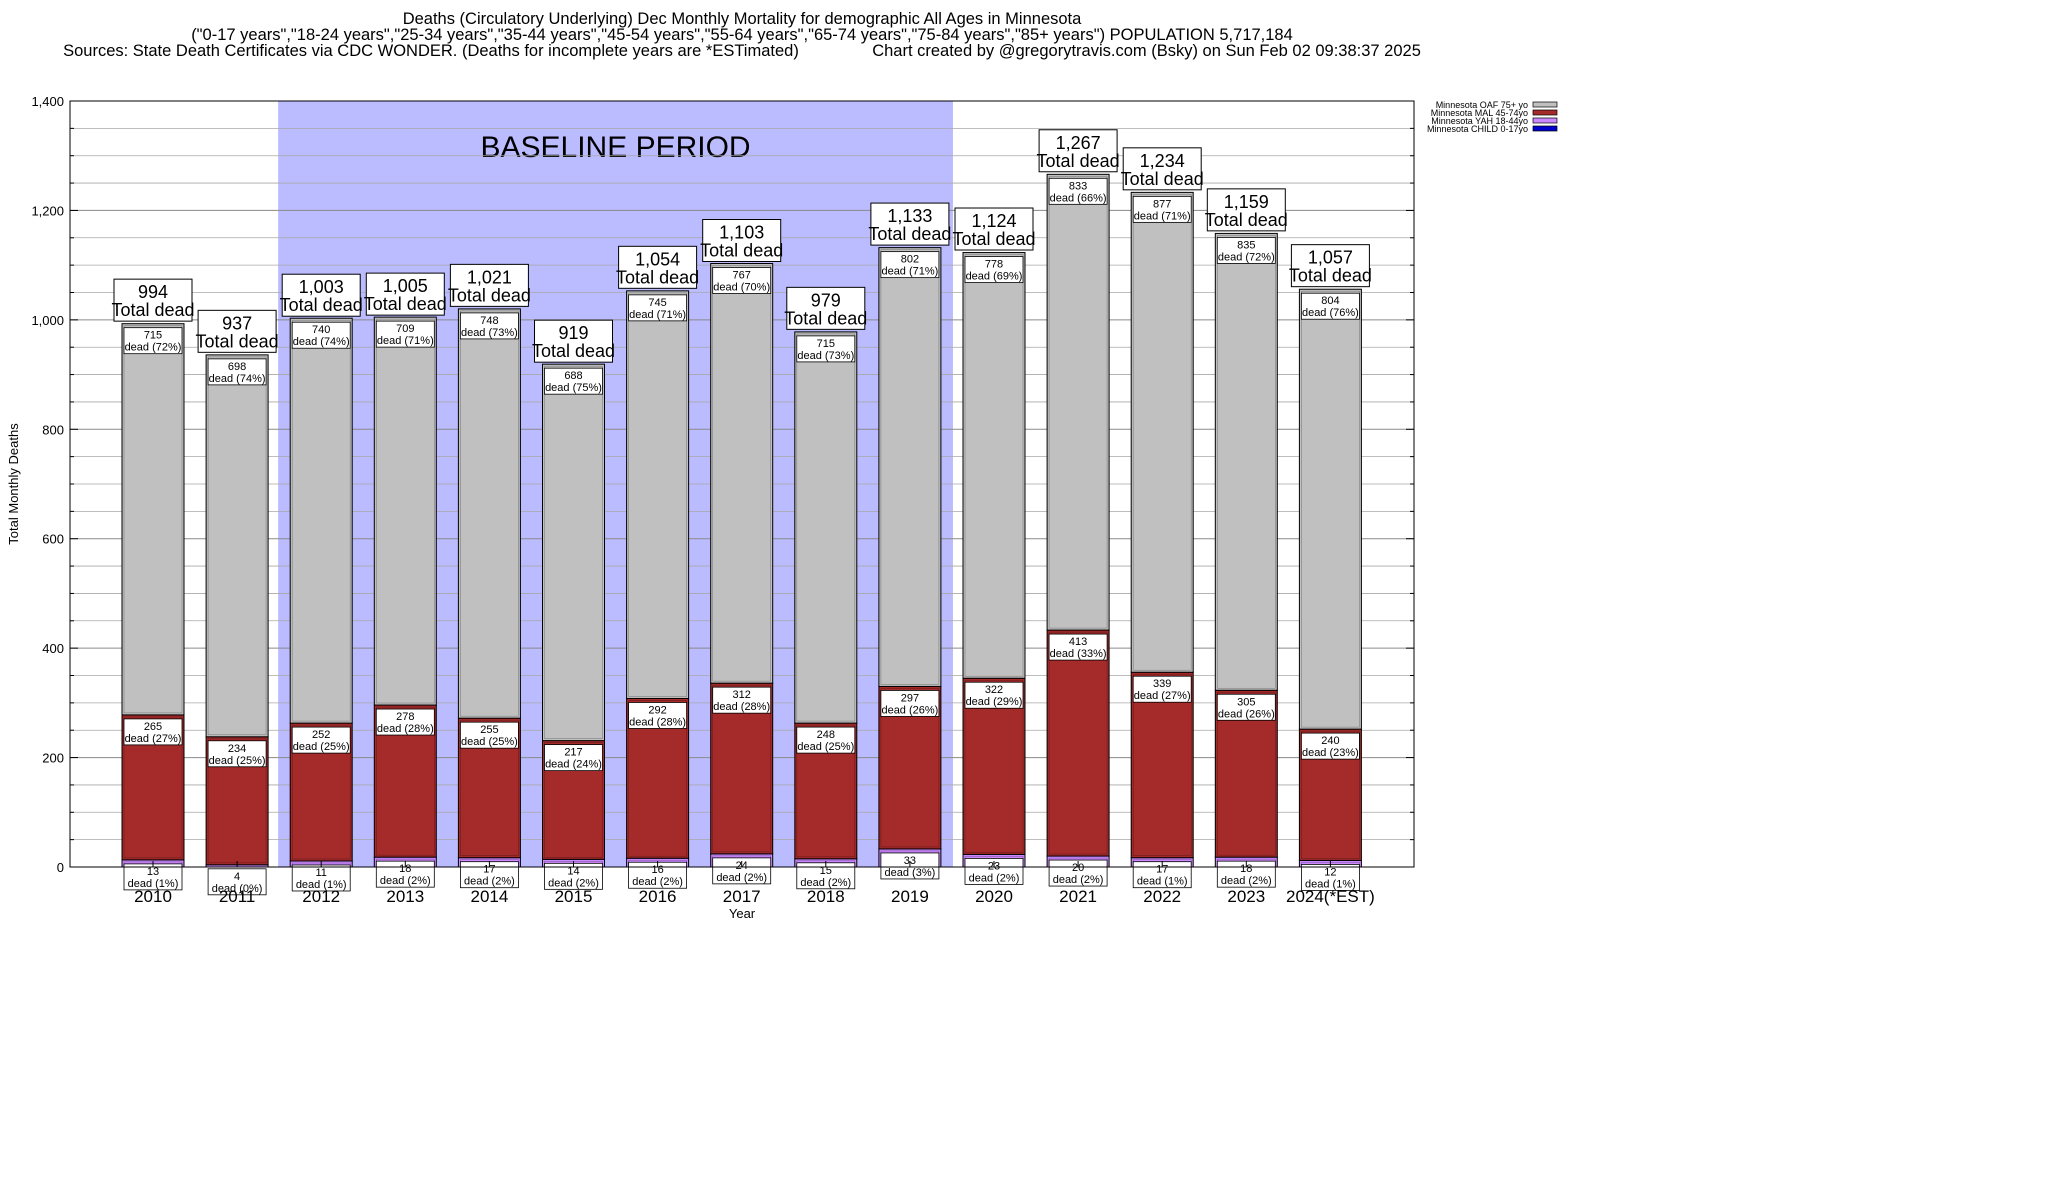 The image size is (2048, 1200). Describe the element at coordinates (1330, 741) in the screenshot. I see `segment-label-value: 240` at that location.